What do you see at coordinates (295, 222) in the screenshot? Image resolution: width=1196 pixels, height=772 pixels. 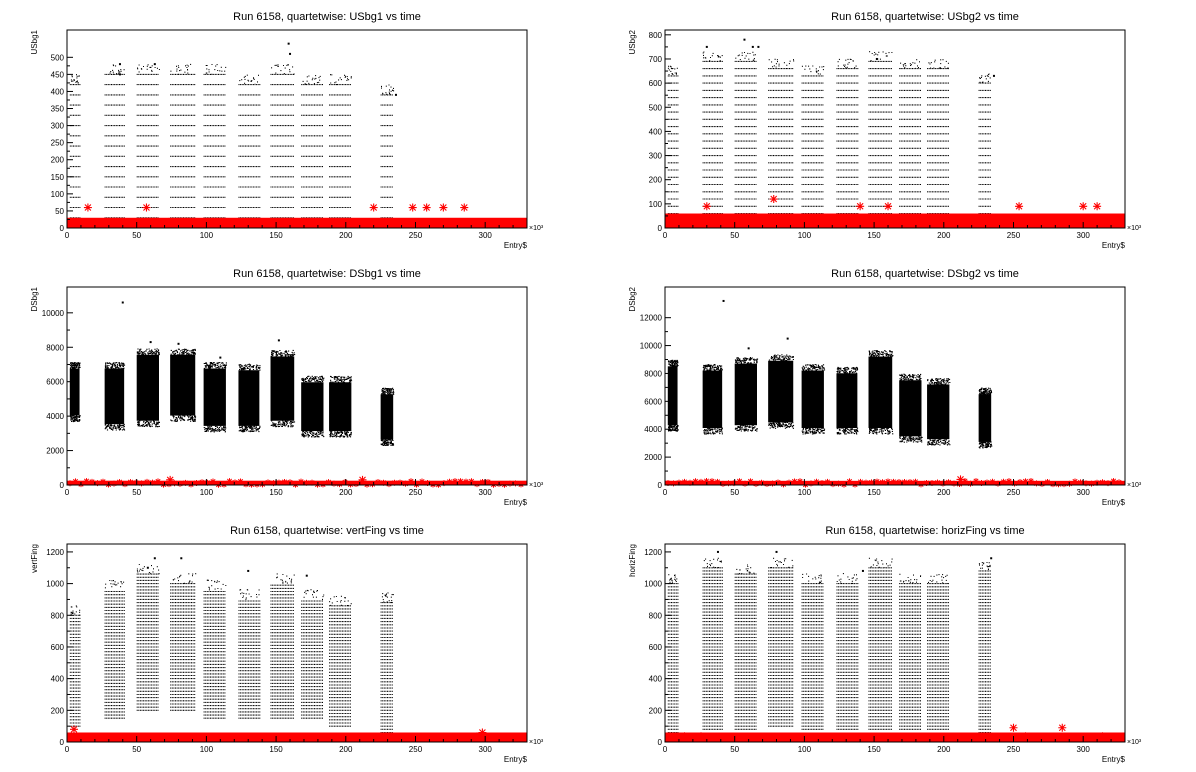 I see `quartet-markers-usbg1` at bounding box center [295, 222].